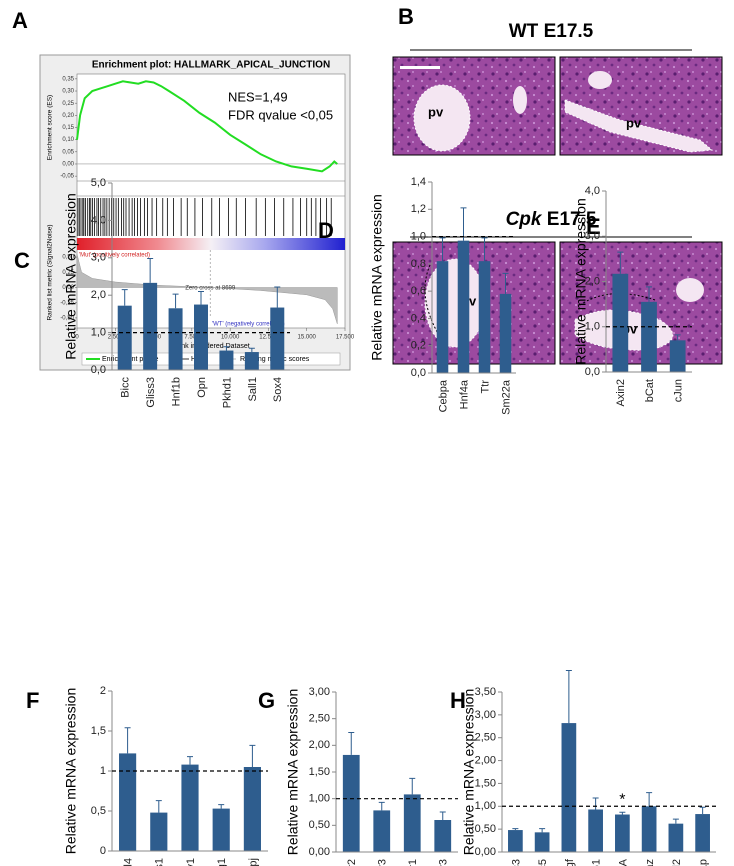  Describe the element at coordinates (116, 338) in the screenshot. I see `x-tick-label: 2.500` at that location.